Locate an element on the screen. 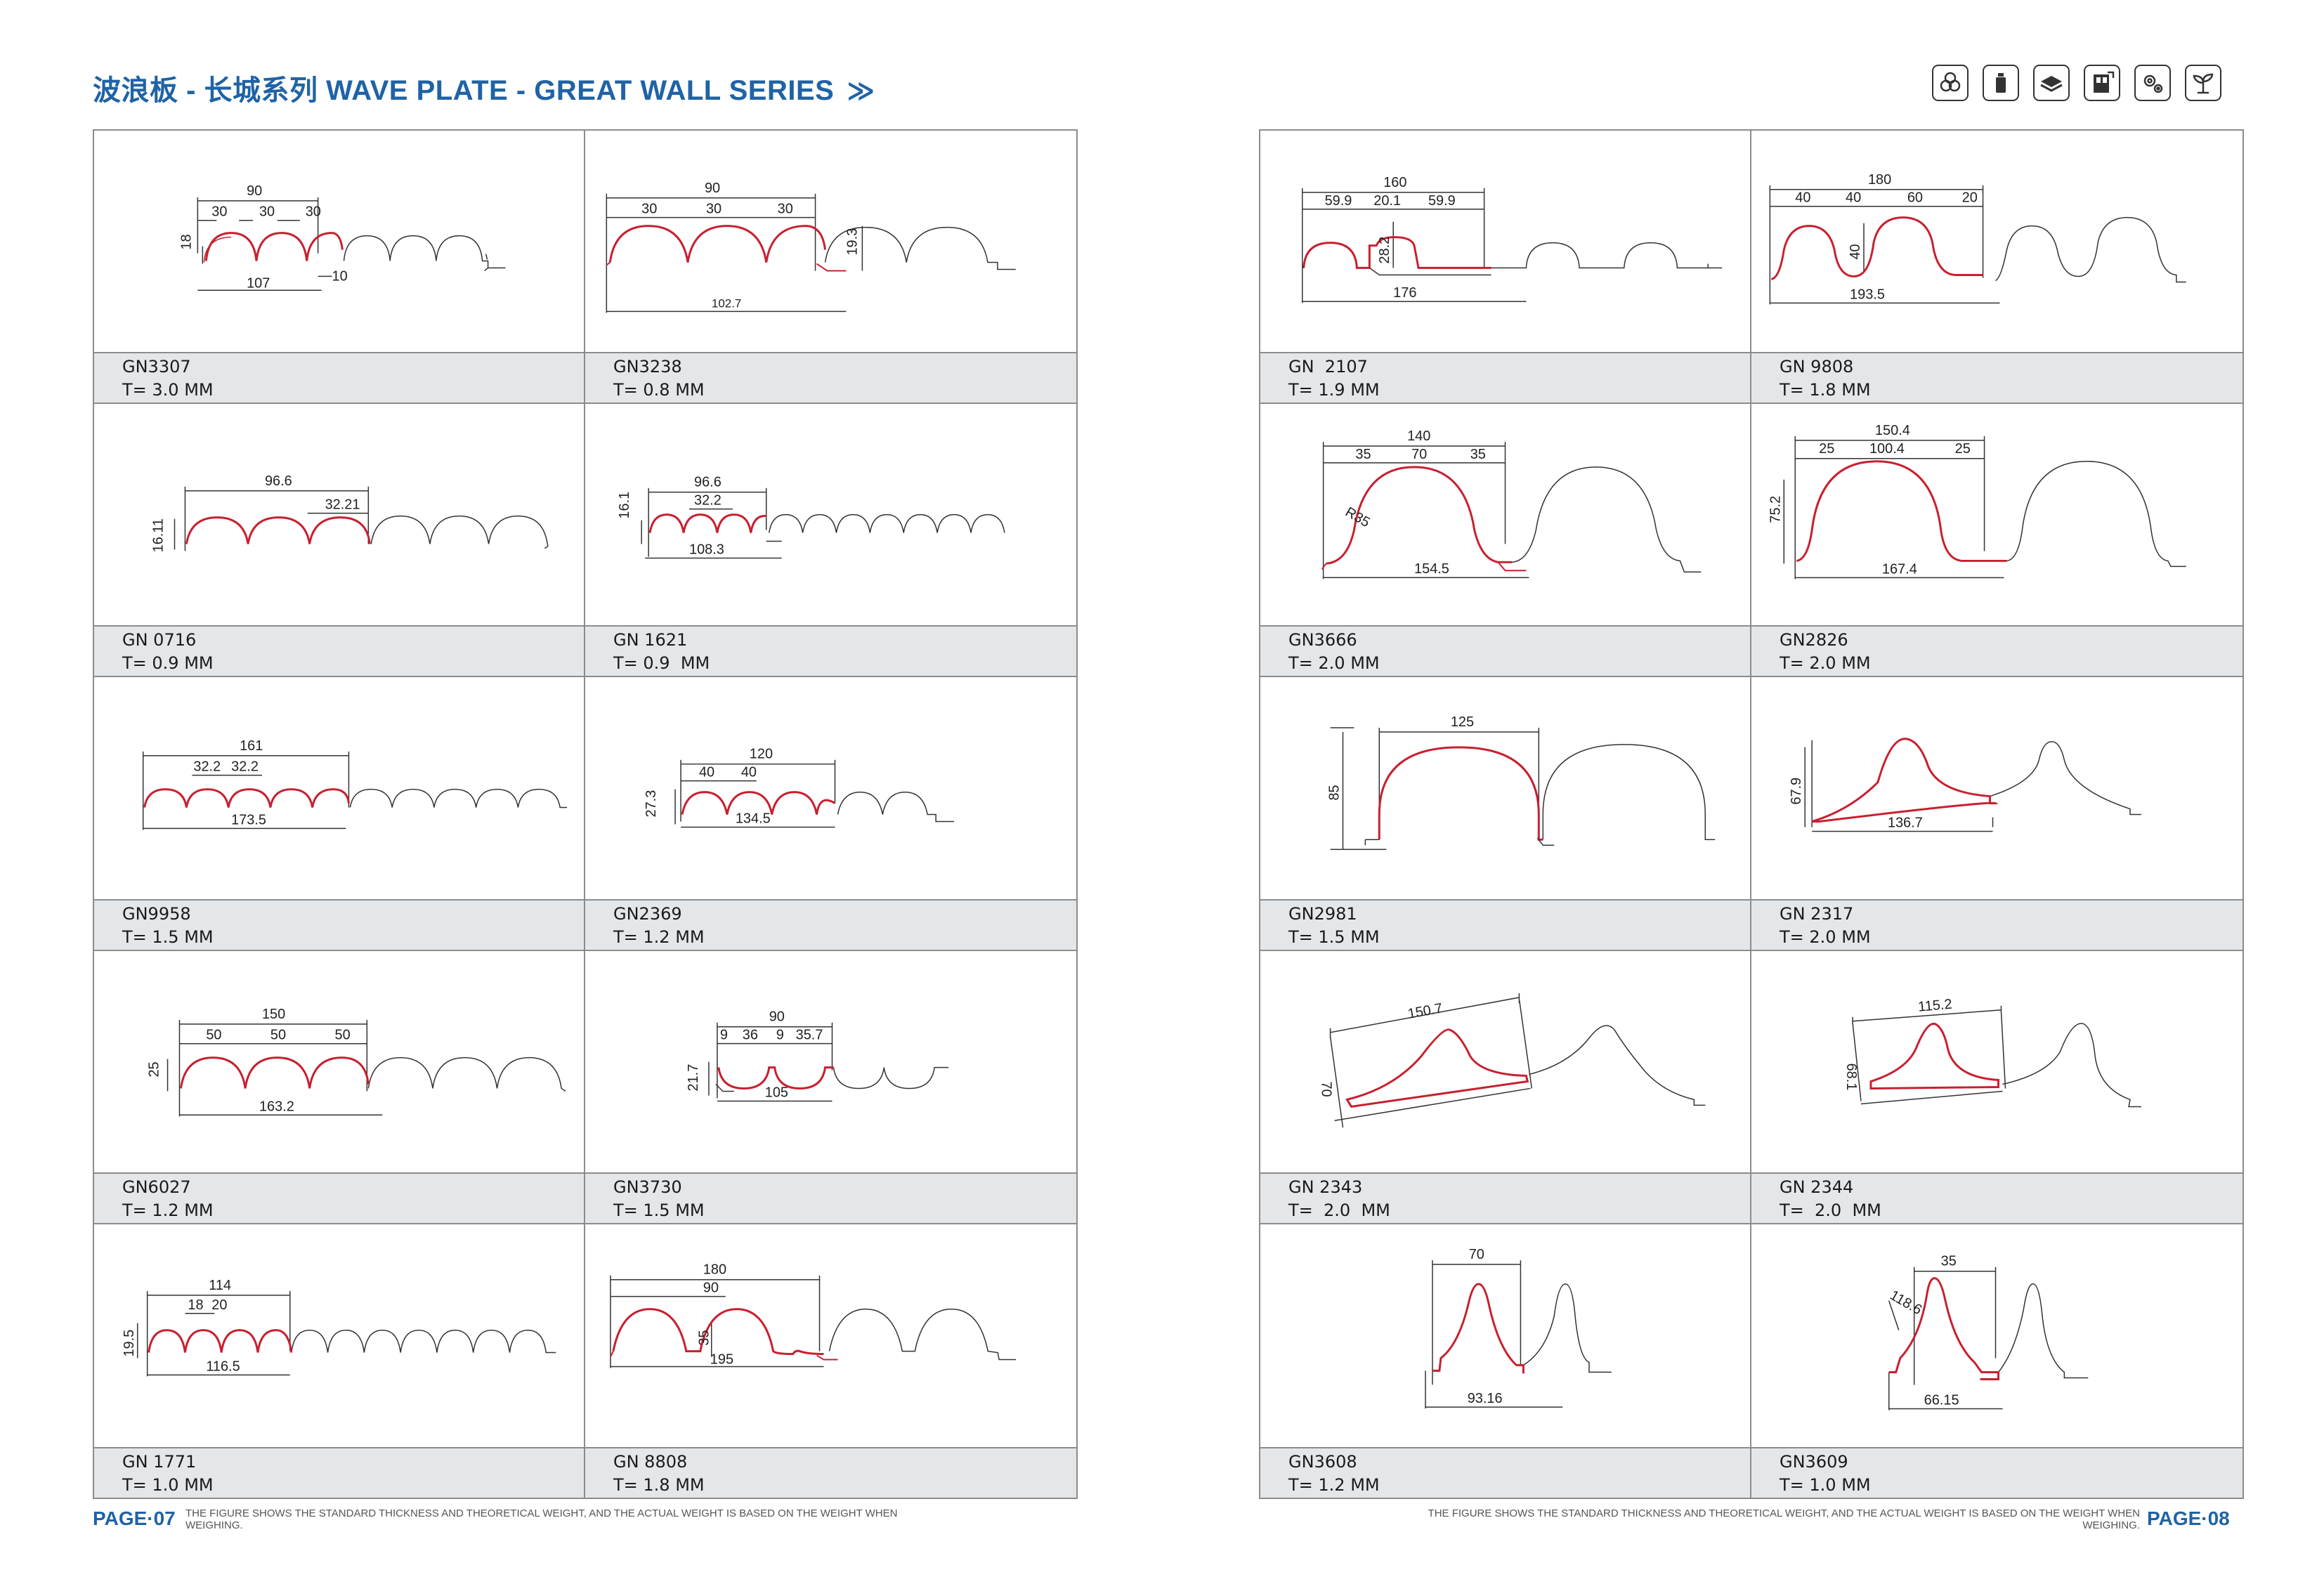 This screenshot has width=2324, height=1577. product-cell: 96.6 32.21 16.11 GN 0716 T= 0.9 MM is located at coordinates (339, 541).